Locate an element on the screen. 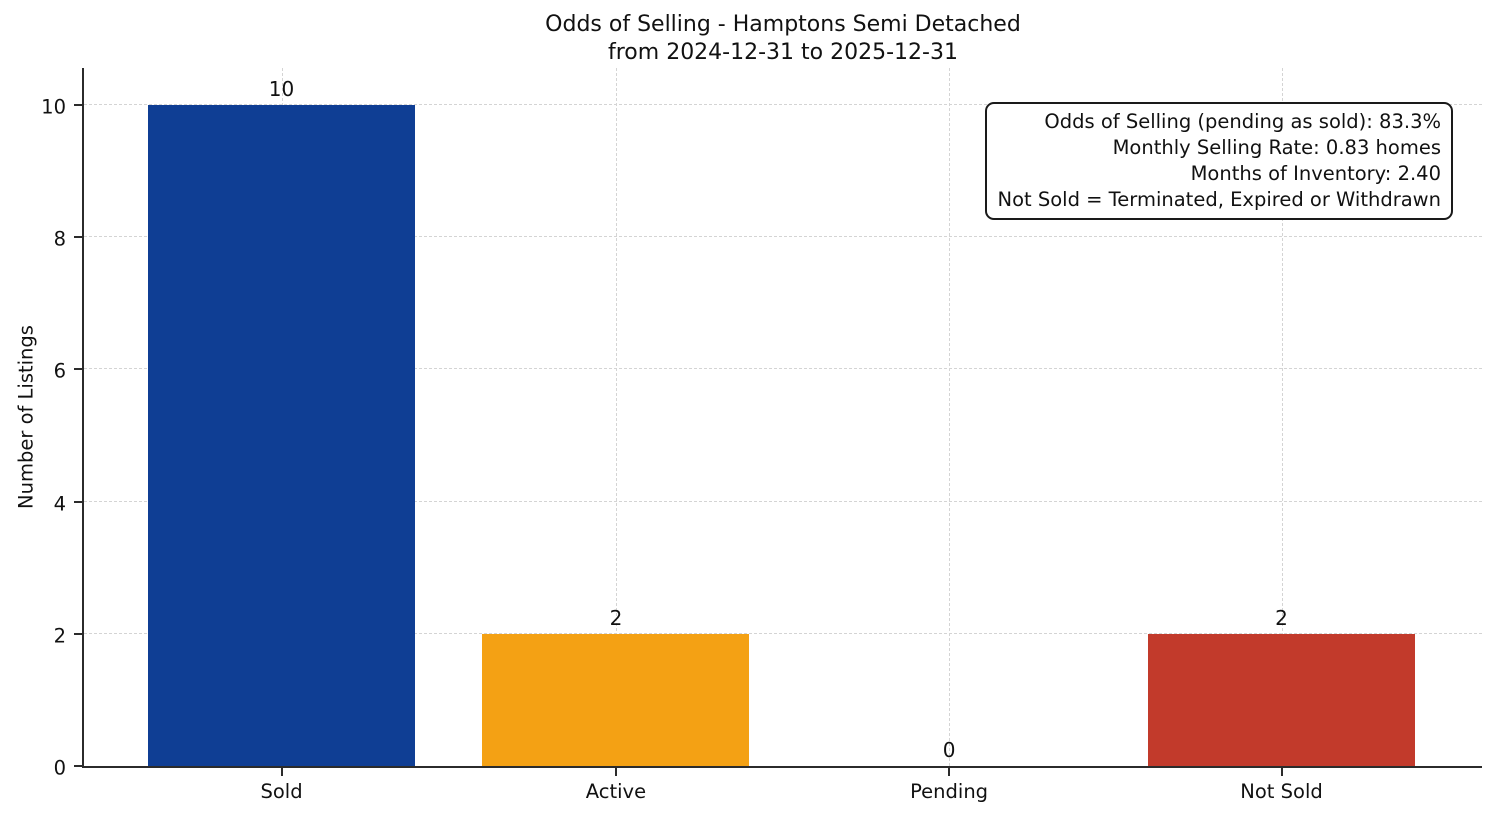 This screenshot has width=1494, height=816. y-axis-tick-label-4: 4 is located at coordinates (59, 504).